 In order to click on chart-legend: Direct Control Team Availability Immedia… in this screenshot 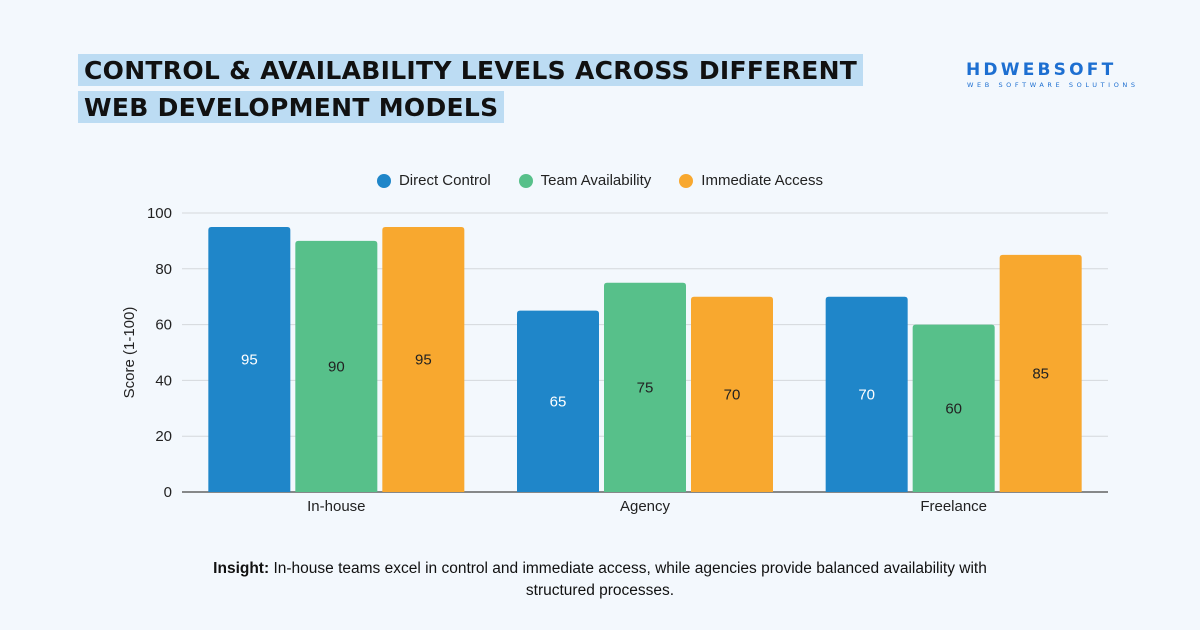, I will do `click(600, 180)`.